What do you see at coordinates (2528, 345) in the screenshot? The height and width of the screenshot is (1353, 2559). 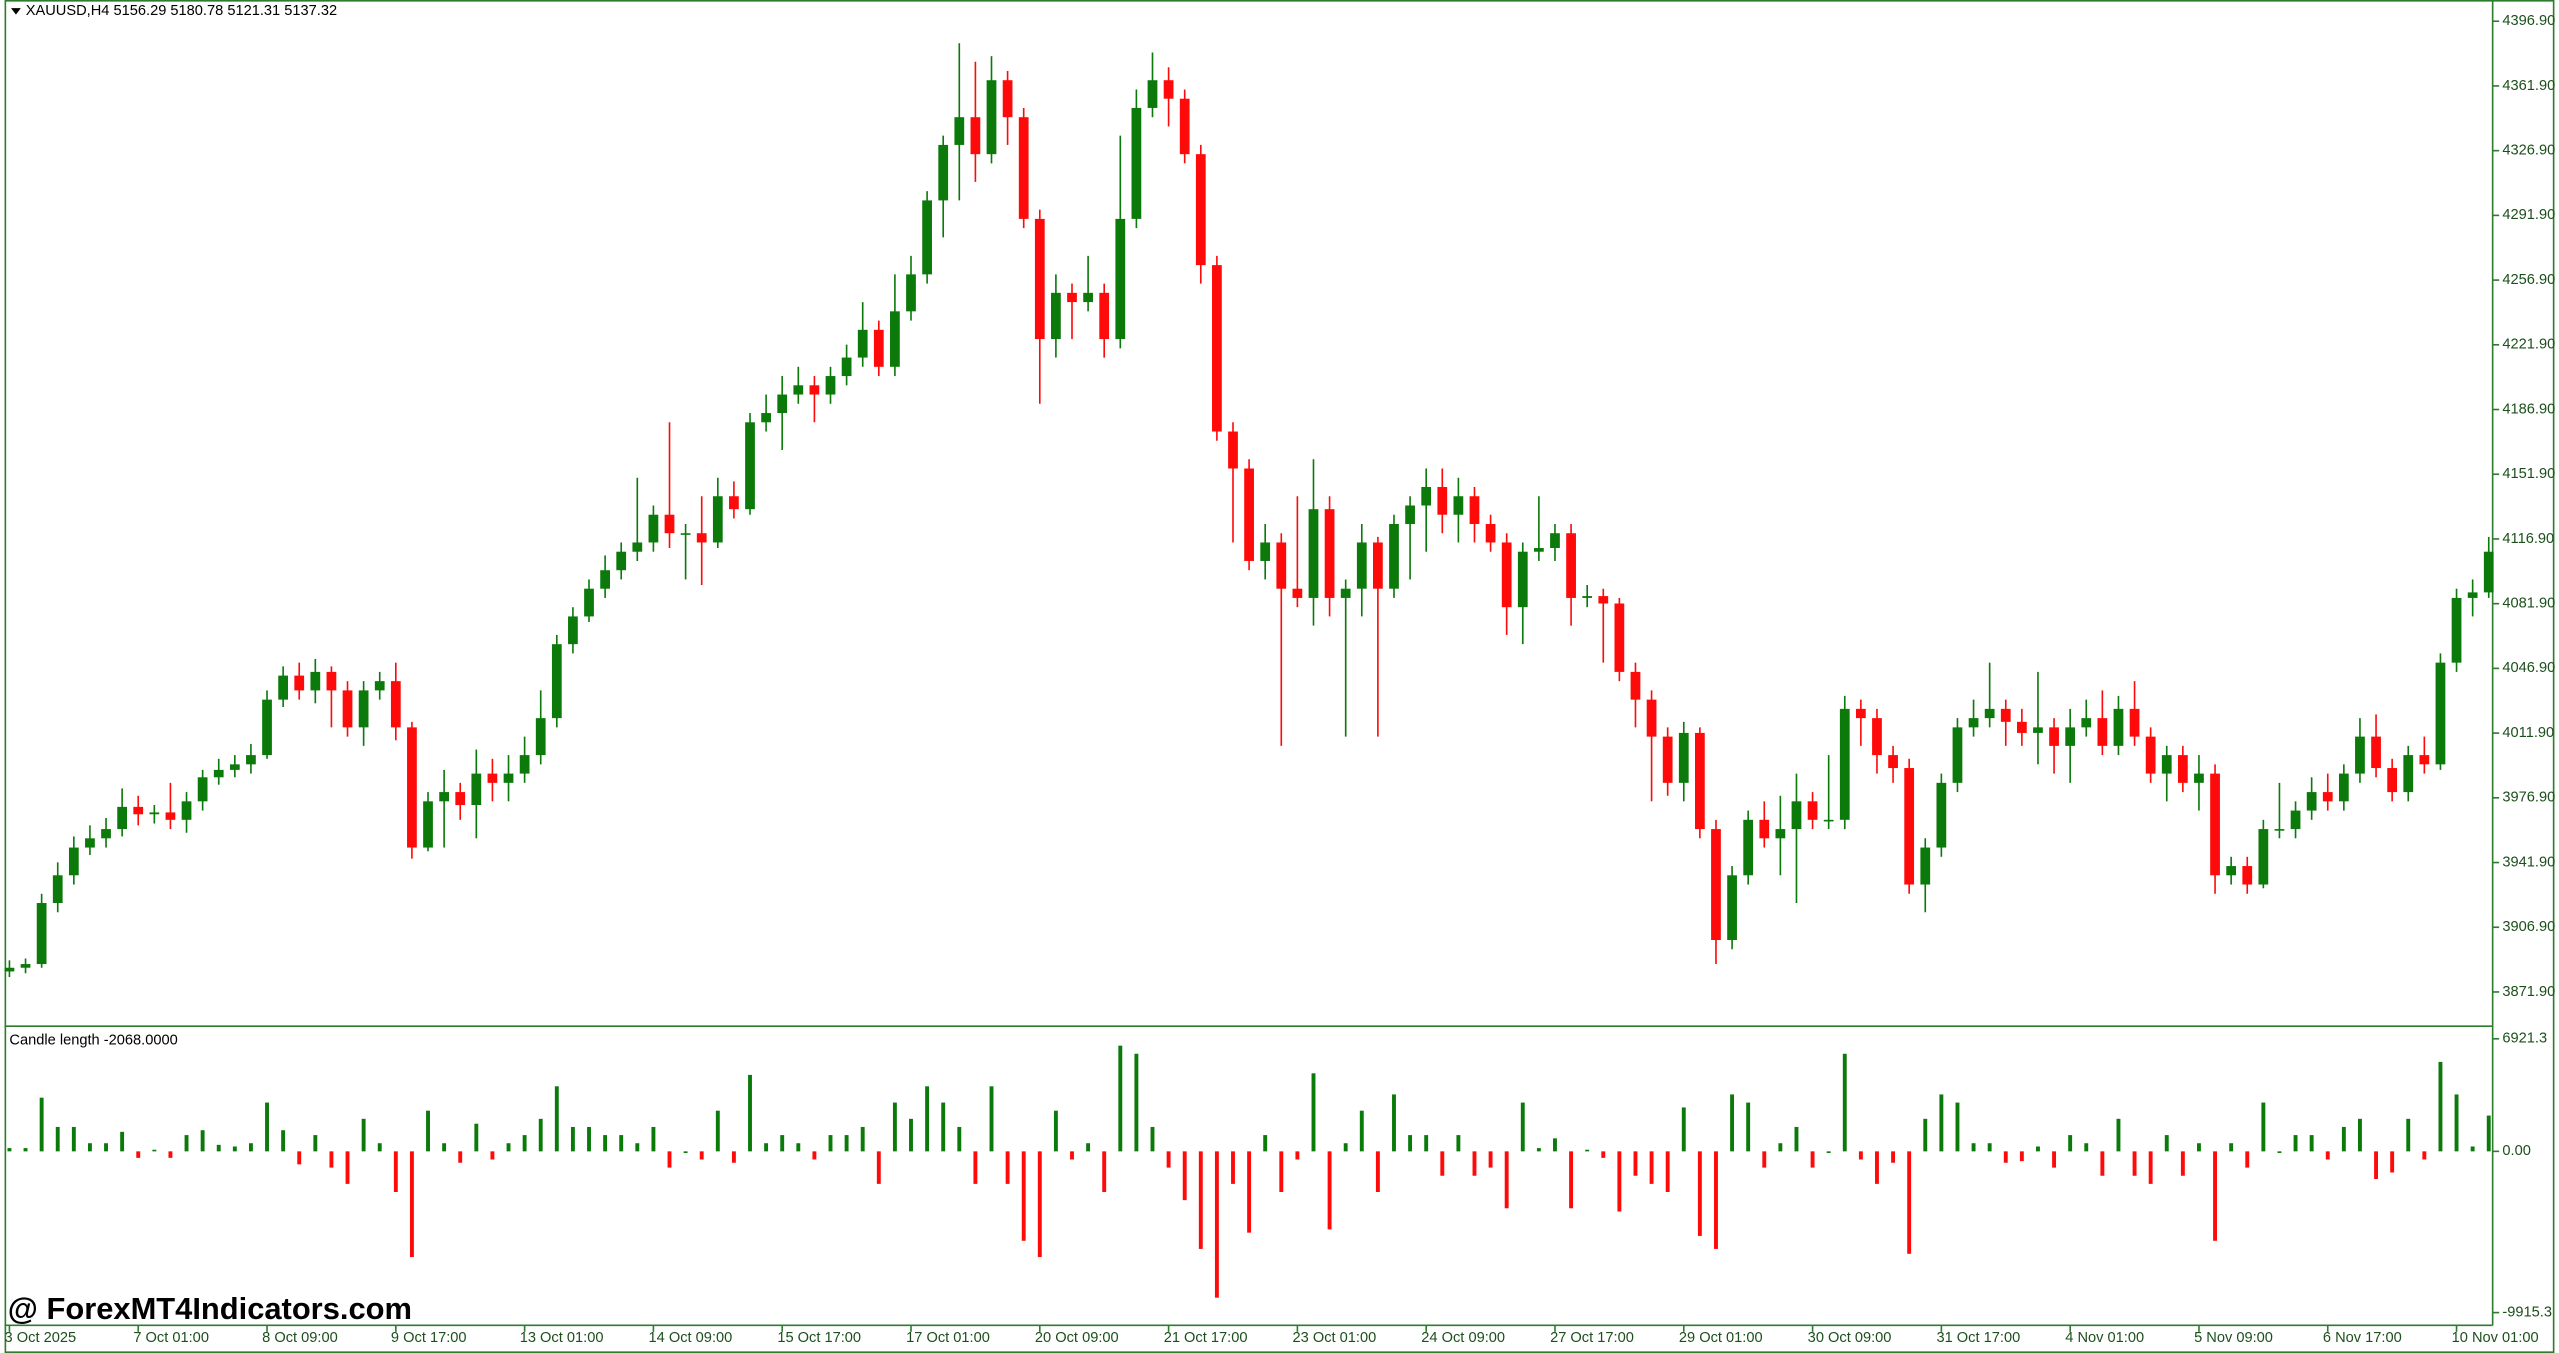 I see `y-tick-label: 4221.90` at bounding box center [2528, 345].